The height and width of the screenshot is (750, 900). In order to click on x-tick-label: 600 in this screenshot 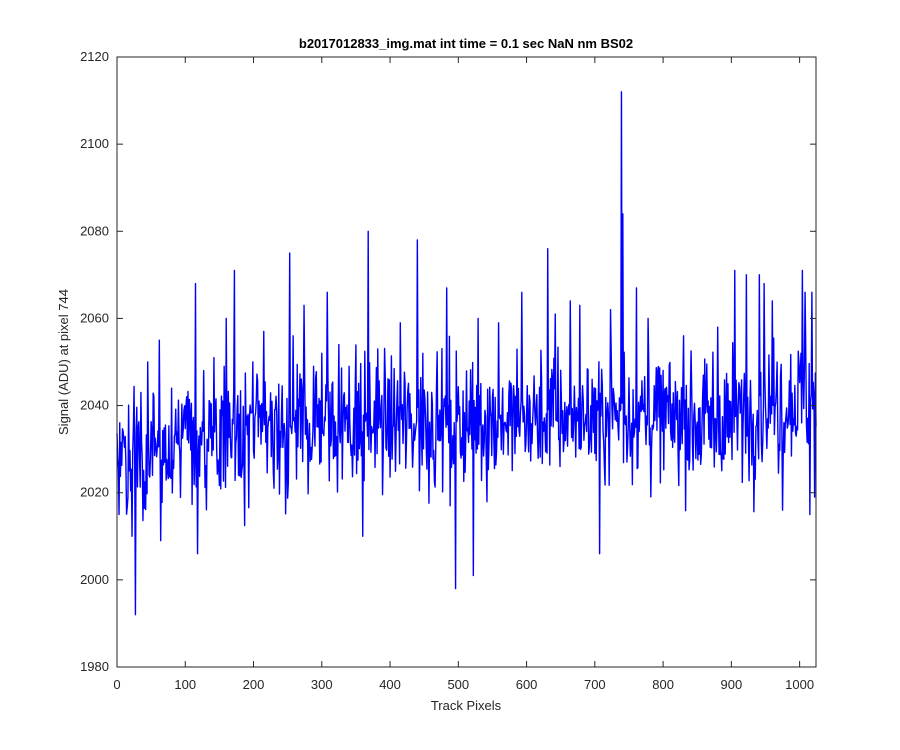, I will do `click(527, 684)`.